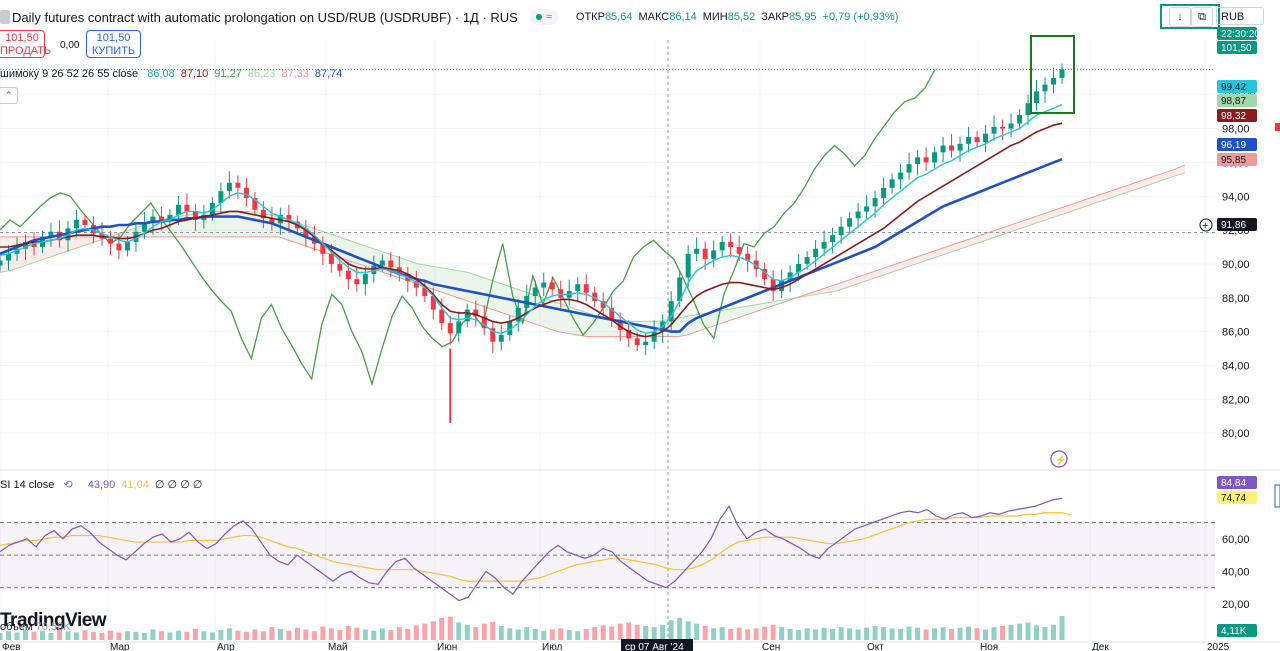  I want to click on download-icon: ↓, so click(1180, 17).